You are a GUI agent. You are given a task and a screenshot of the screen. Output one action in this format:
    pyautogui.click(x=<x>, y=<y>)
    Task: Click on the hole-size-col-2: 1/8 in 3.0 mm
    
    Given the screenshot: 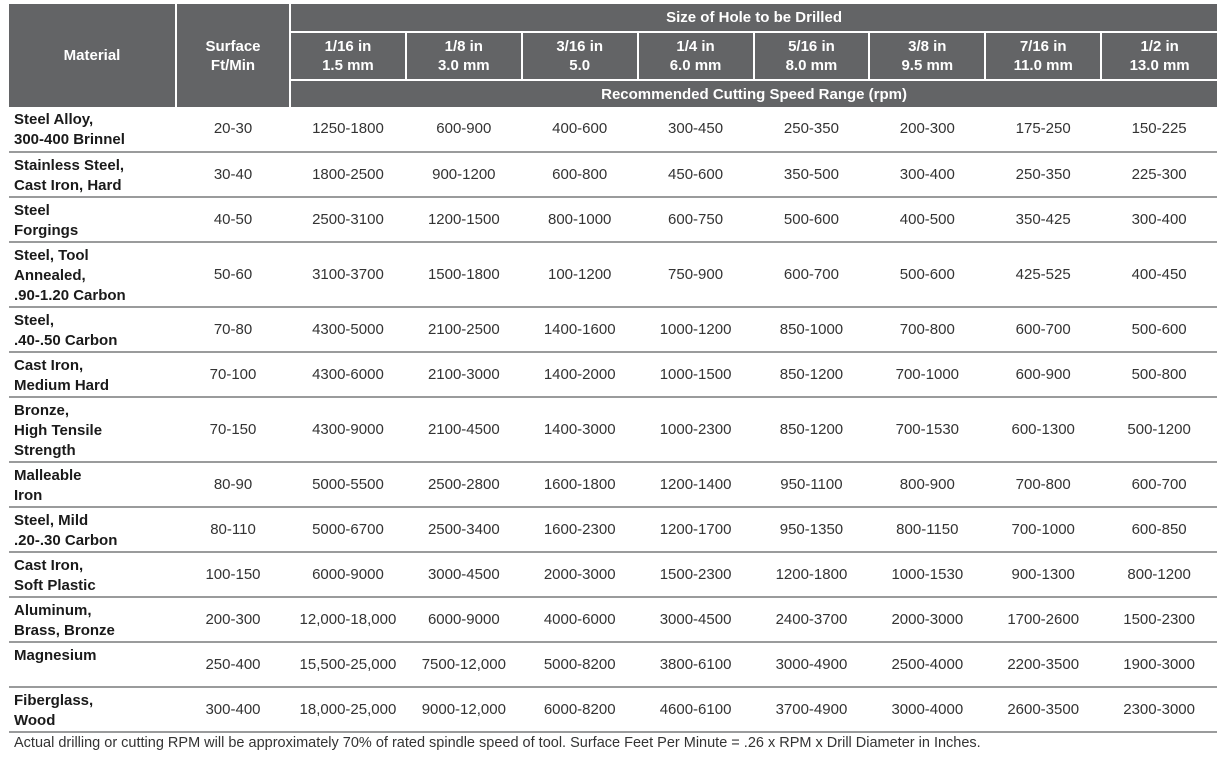 What is the action you would take?
    pyautogui.click(x=463, y=55)
    